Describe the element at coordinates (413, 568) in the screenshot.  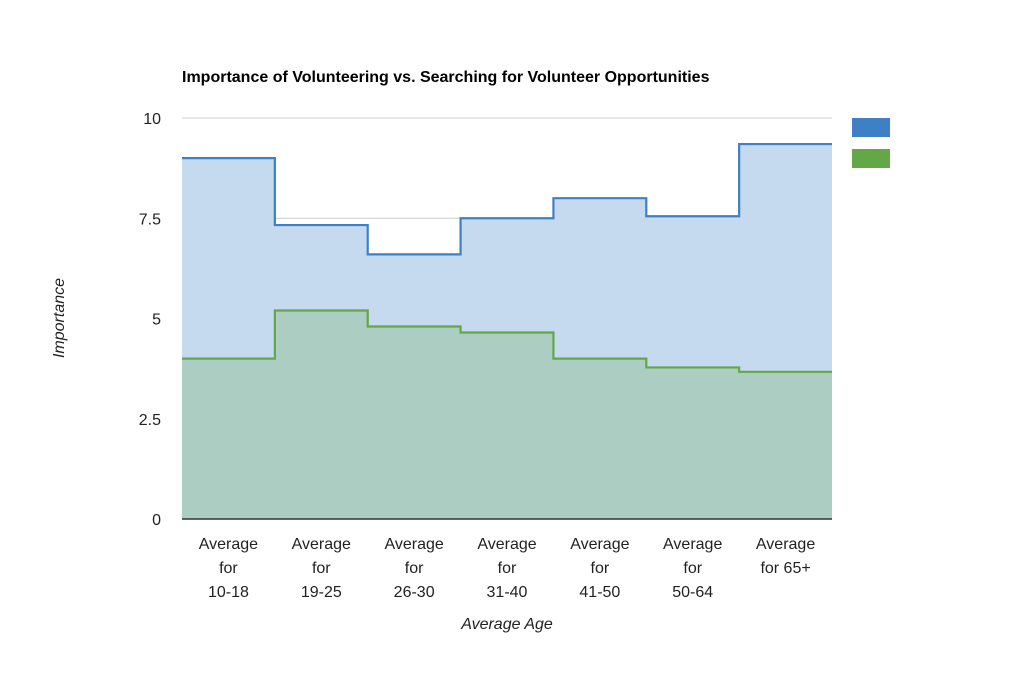
I see `x-tick-label: Average for 26-30` at that location.